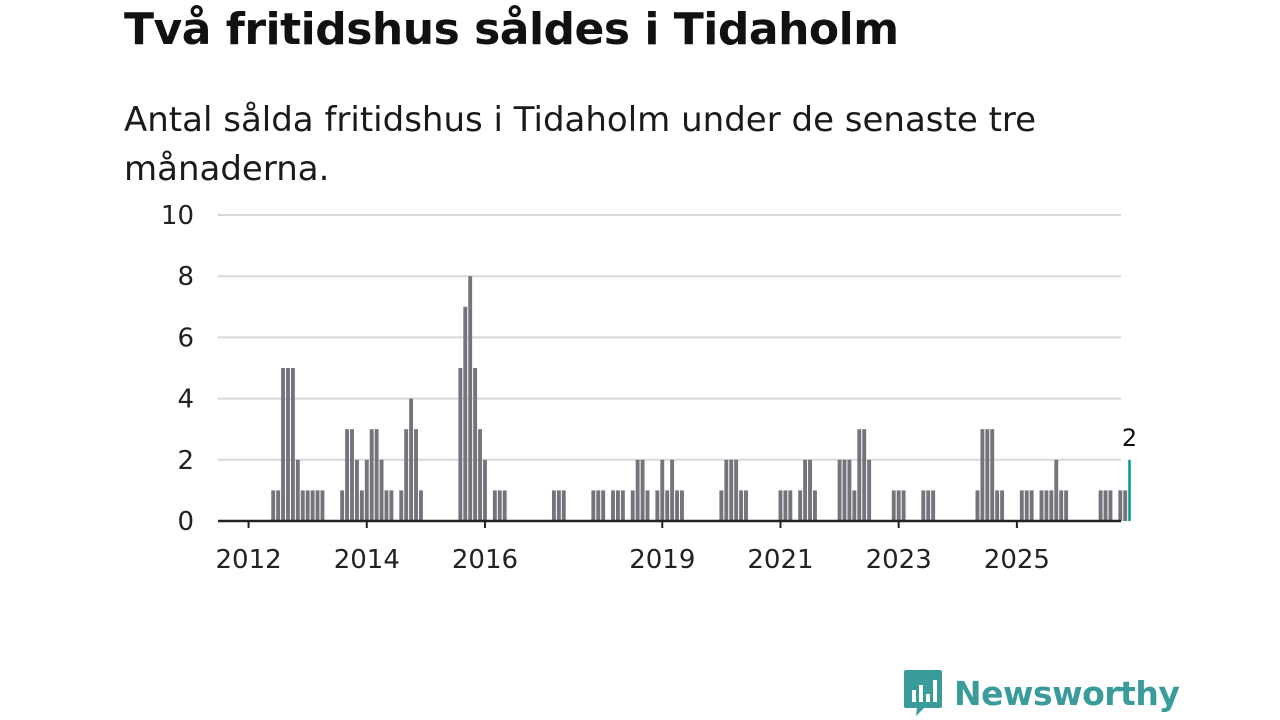  I want to click on x-tick-label: 2021, so click(780, 560).